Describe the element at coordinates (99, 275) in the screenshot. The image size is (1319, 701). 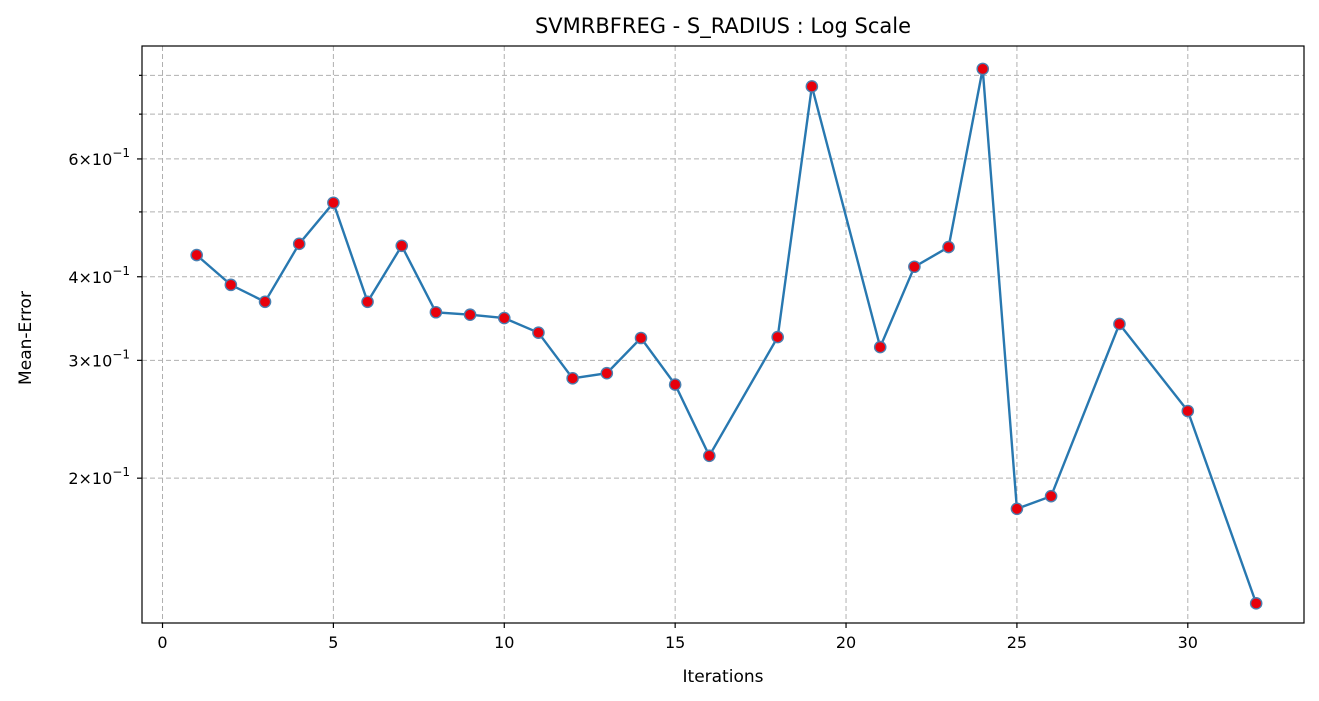
I see `y-tick-label: 4×10⁻¹` at that location.